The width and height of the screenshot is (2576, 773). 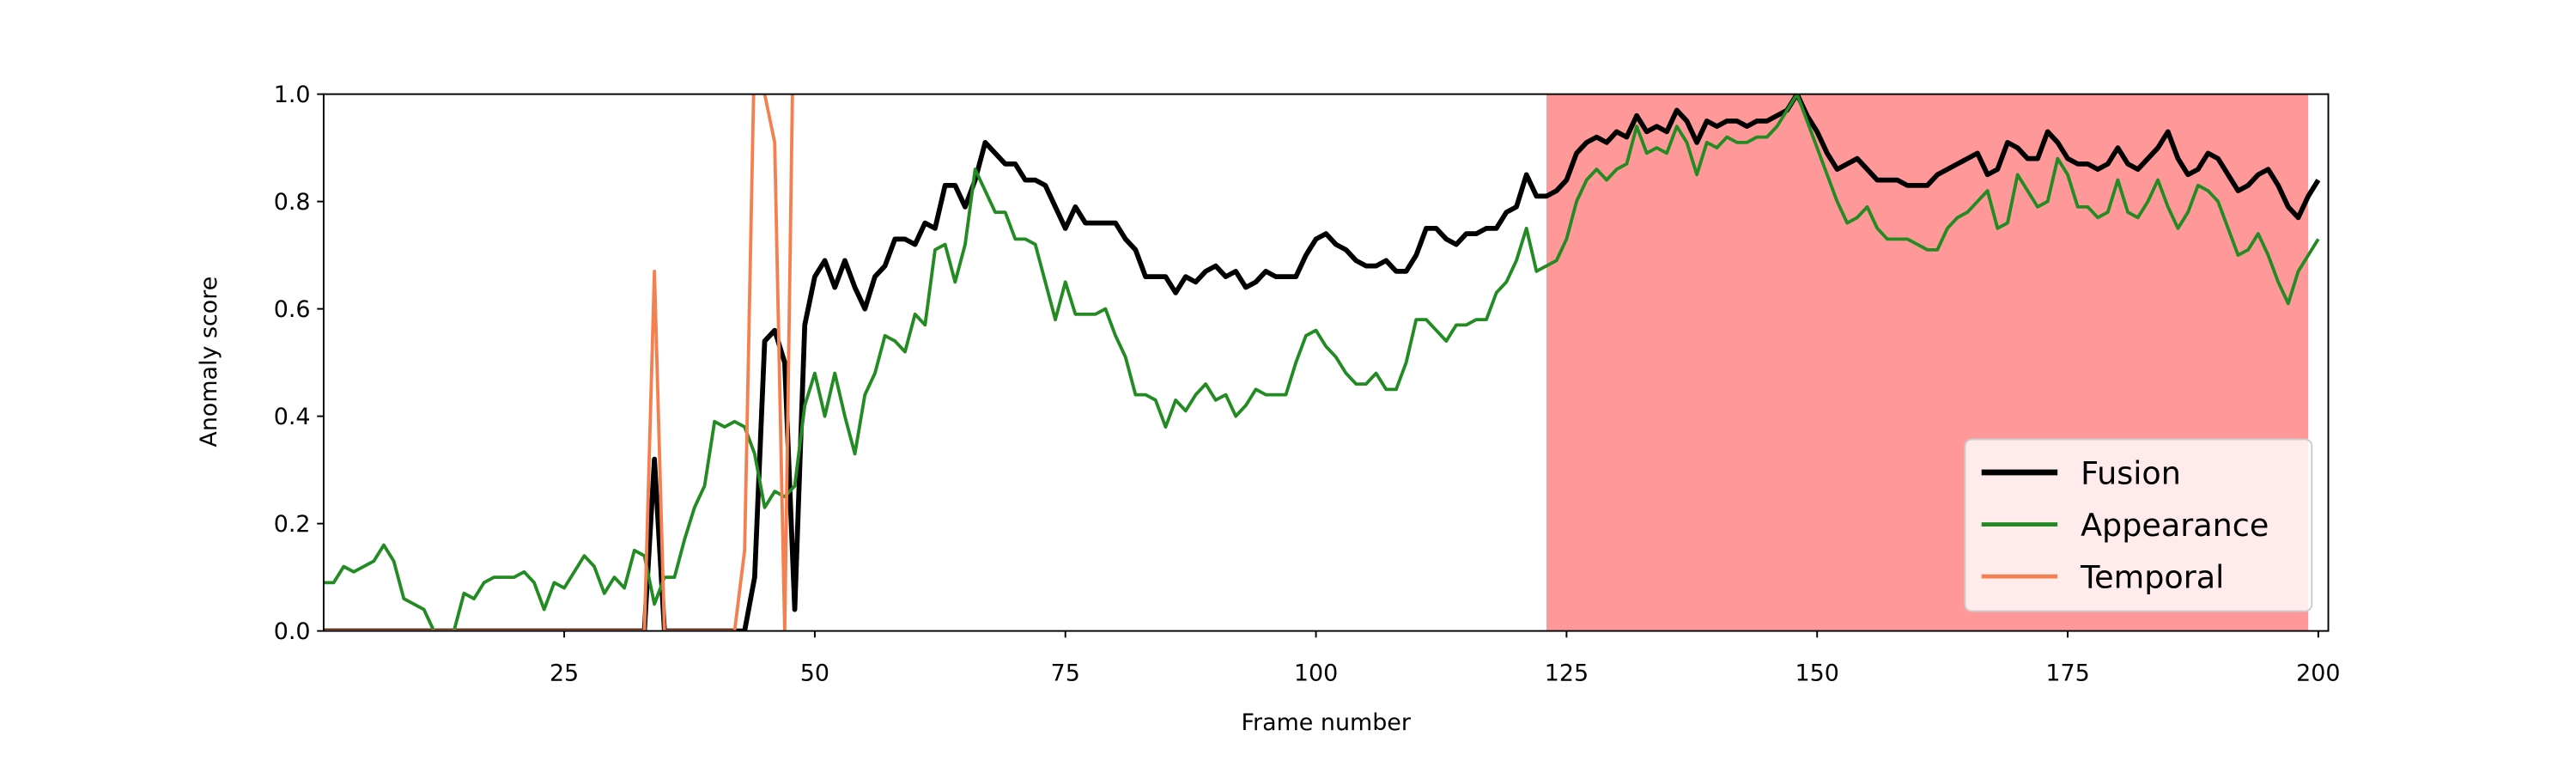 What do you see at coordinates (292, 524) in the screenshot?
I see `y-tick-label: 0.2` at bounding box center [292, 524].